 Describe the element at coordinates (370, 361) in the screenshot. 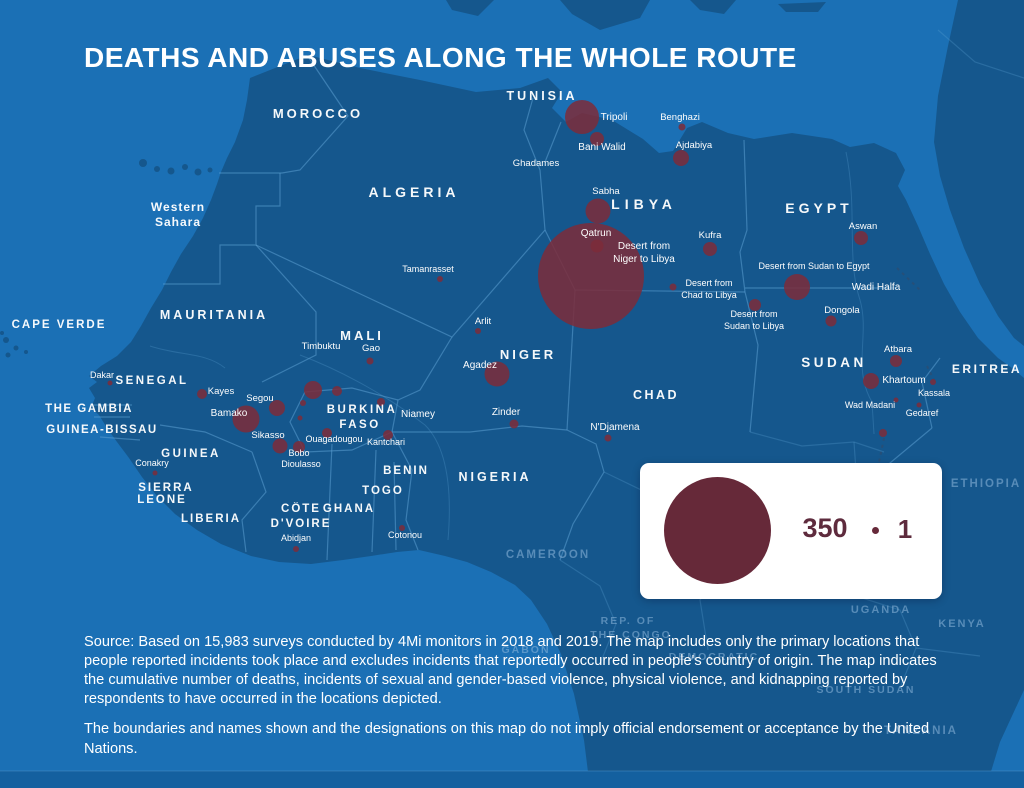

I see `bubble-gao` at that location.